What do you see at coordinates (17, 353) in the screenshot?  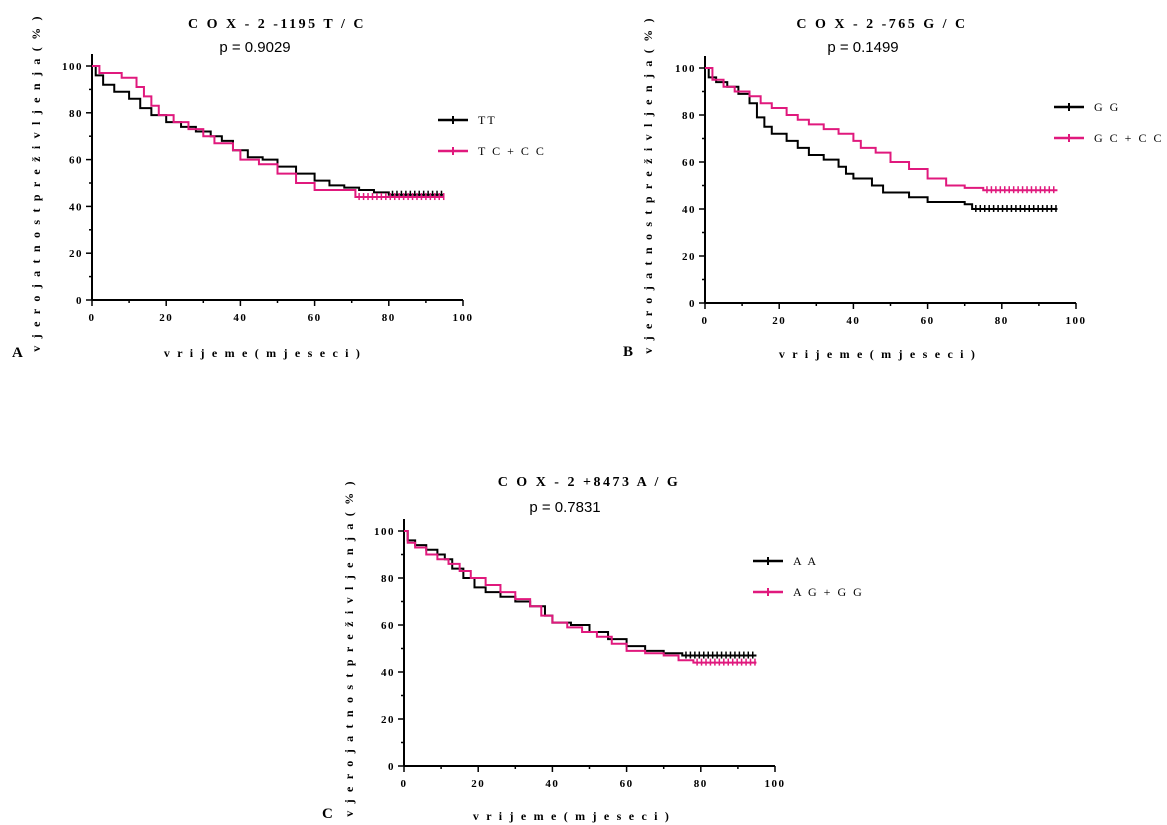 I see `panel-label: A` at bounding box center [17, 353].